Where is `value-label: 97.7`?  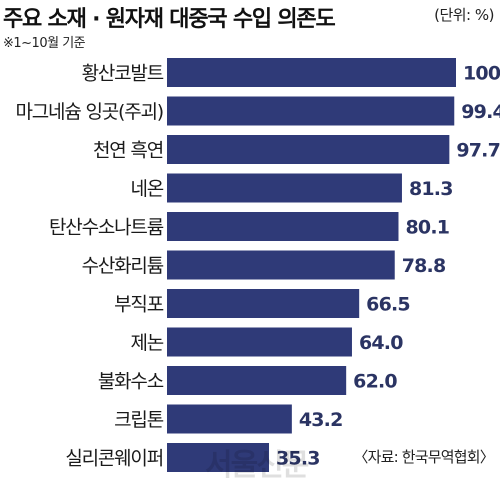
value-label: 97.7 is located at coordinates (478, 151).